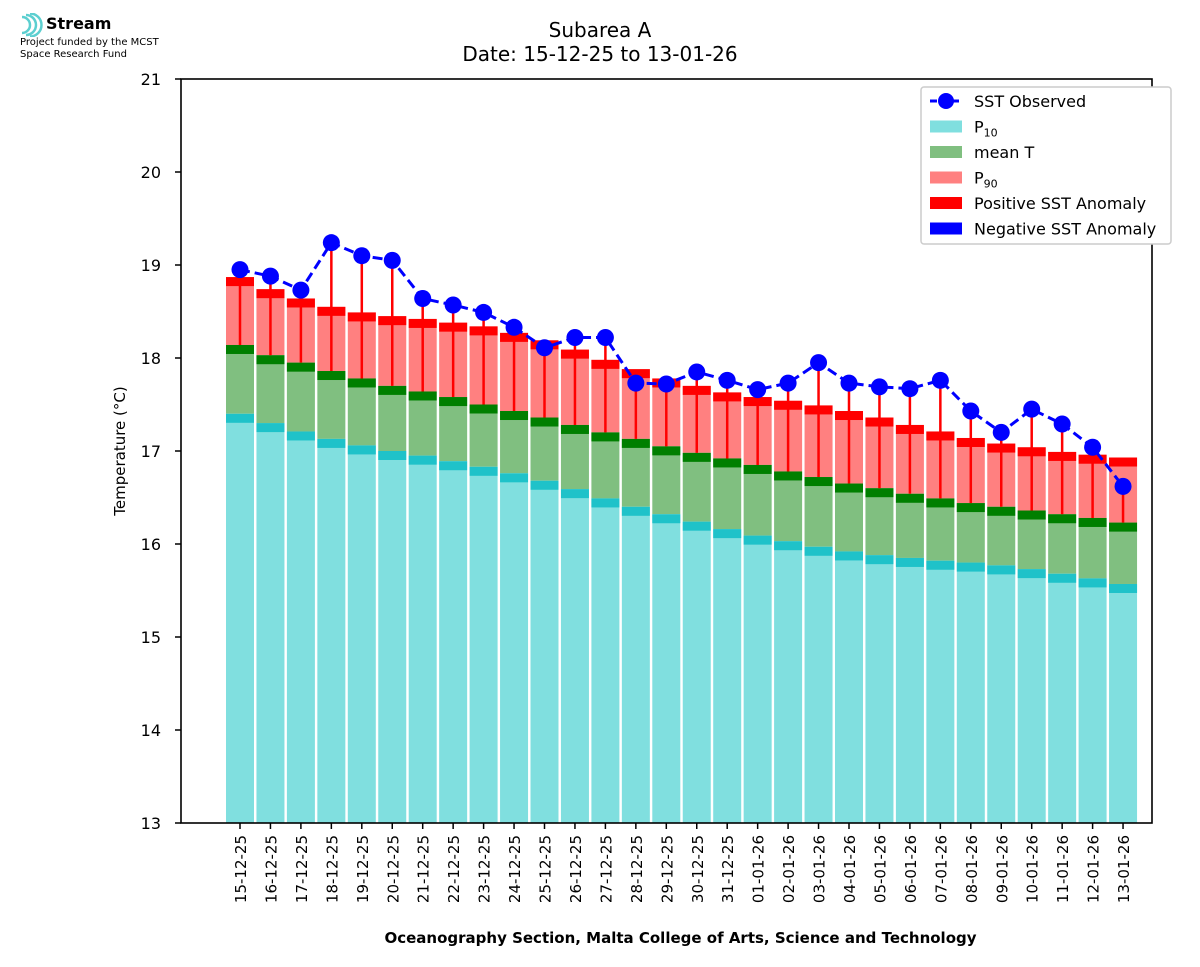 The height and width of the screenshot is (967, 1200). Describe the element at coordinates (600, 30) in the screenshot. I see `chart-title: Subarea A` at that location.